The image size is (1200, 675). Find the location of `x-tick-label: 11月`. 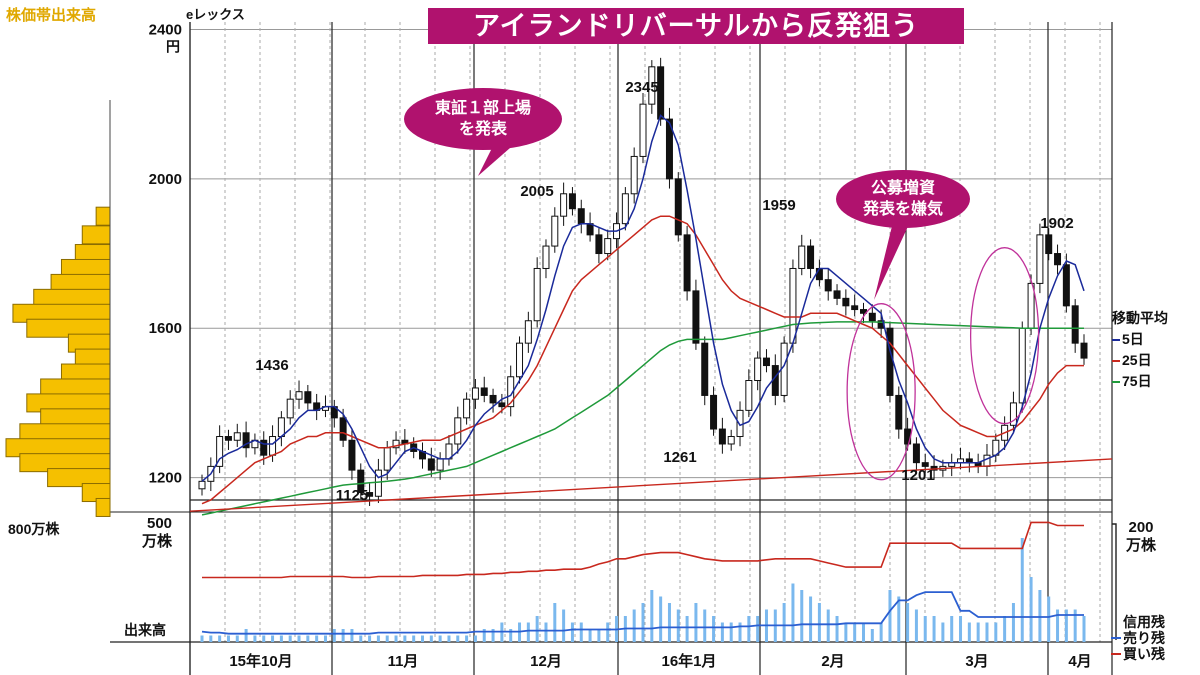

x-tick-label: 11月 is located at coordinates (403, 661).